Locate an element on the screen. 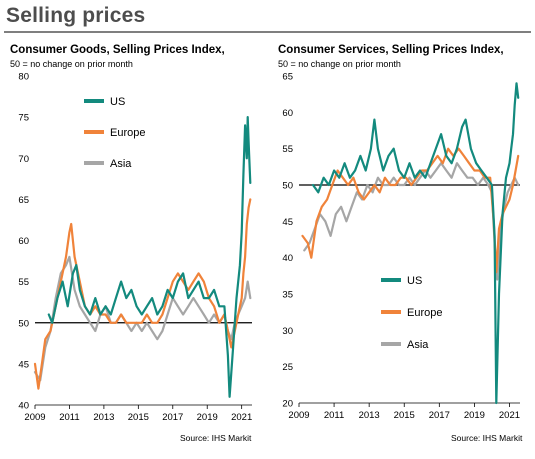 The image size is (535, 459). goods-x-tick-label: 2011 is located at coordinates (69, 417).